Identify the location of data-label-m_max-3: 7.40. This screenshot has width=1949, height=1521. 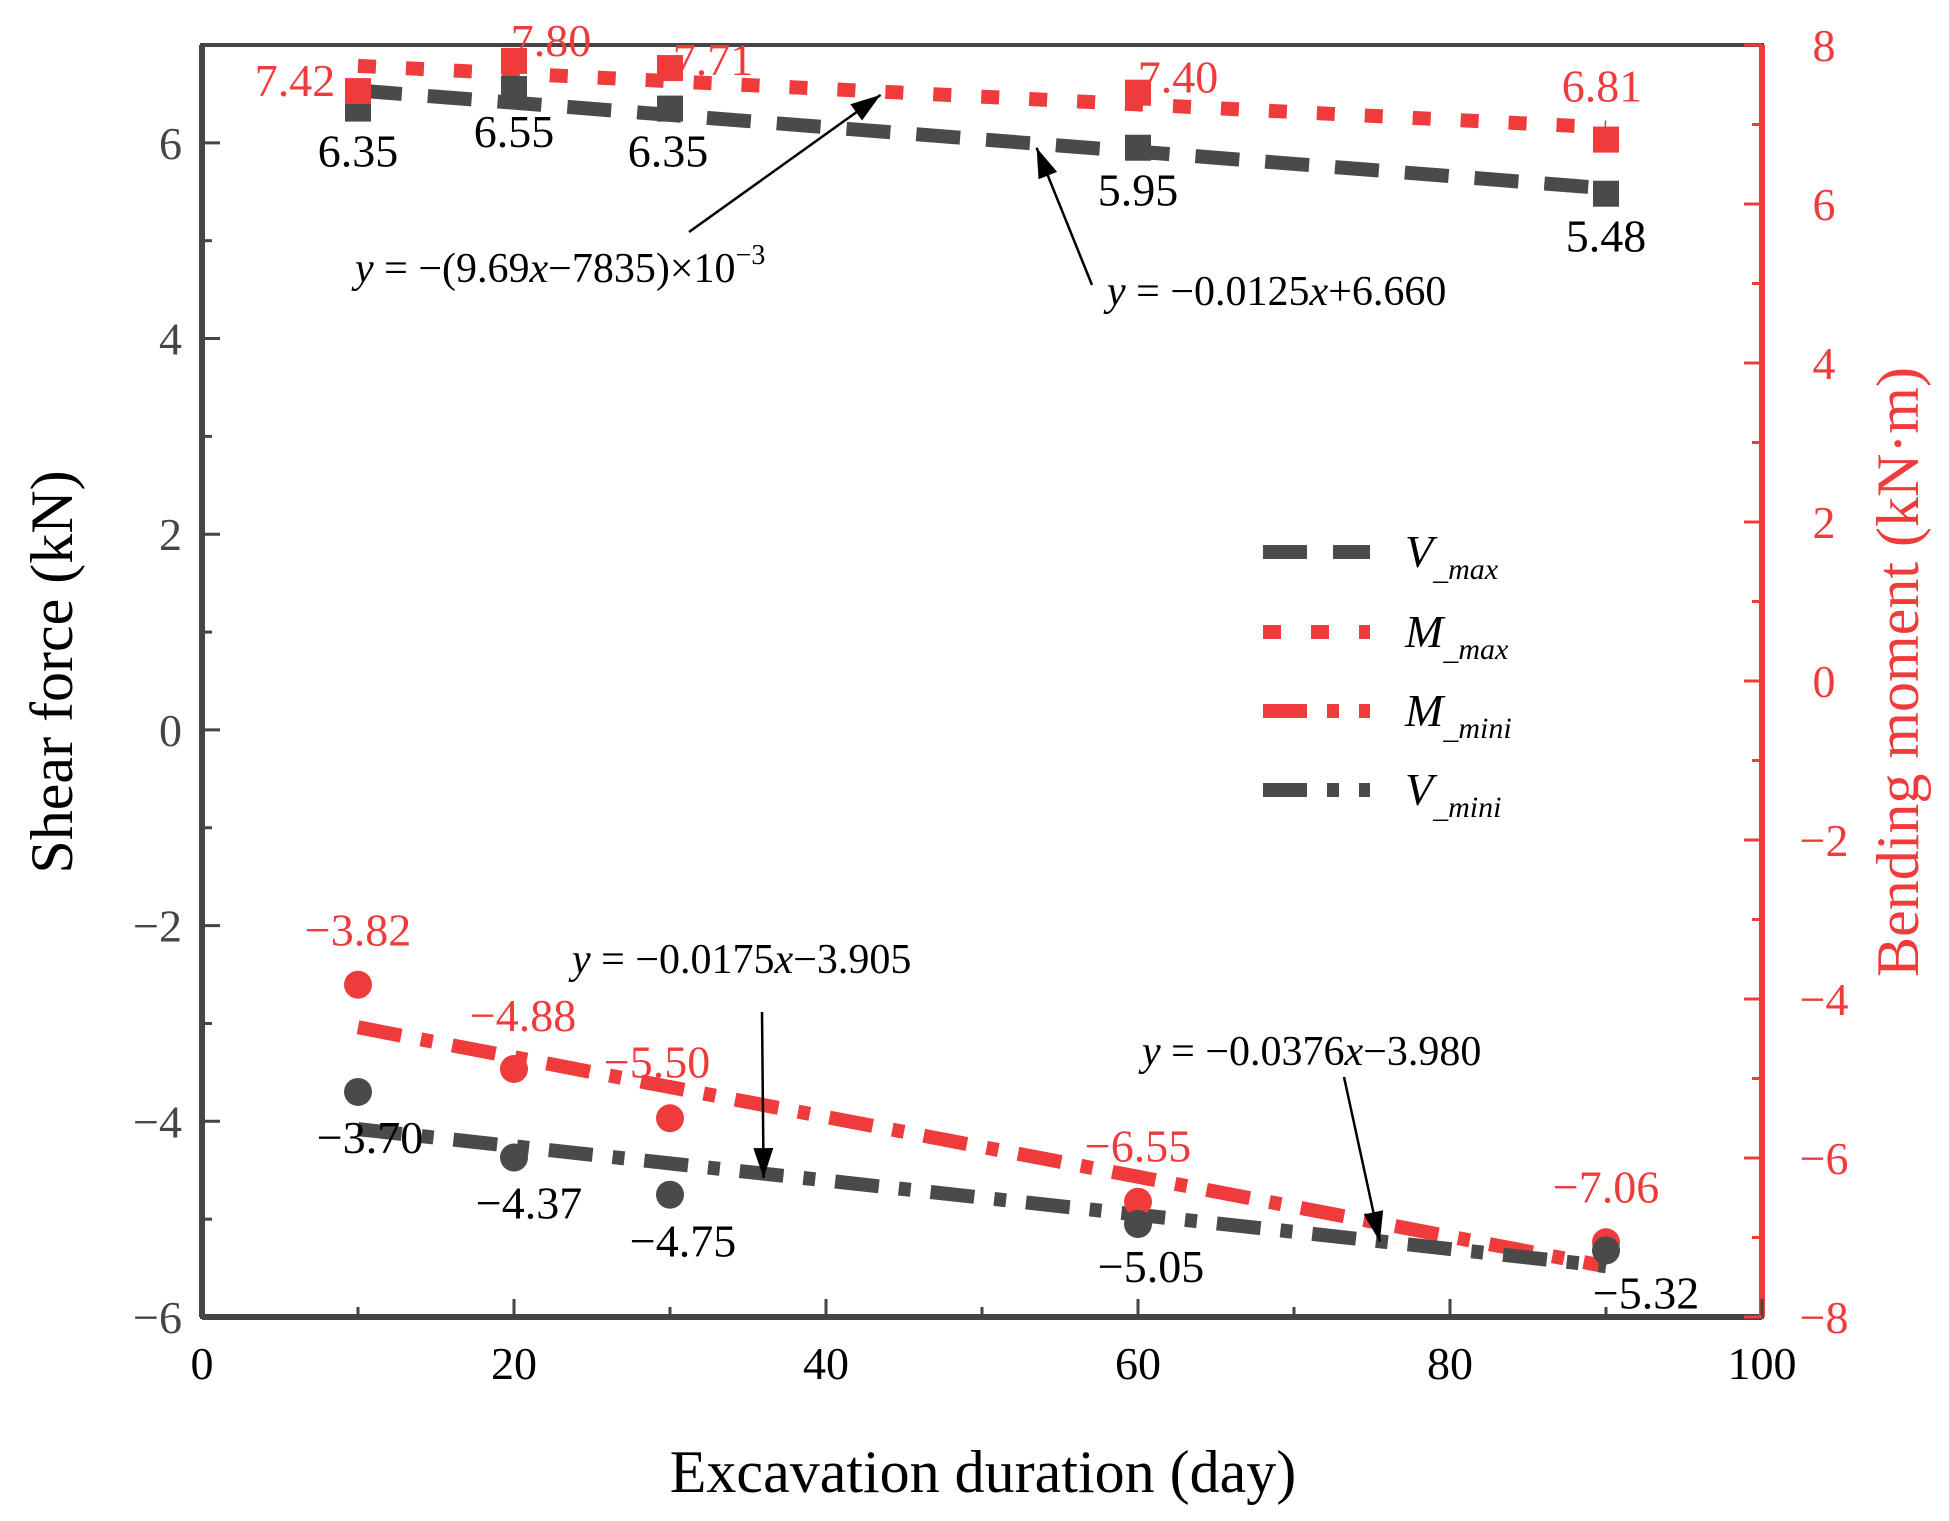
(1178, 77).